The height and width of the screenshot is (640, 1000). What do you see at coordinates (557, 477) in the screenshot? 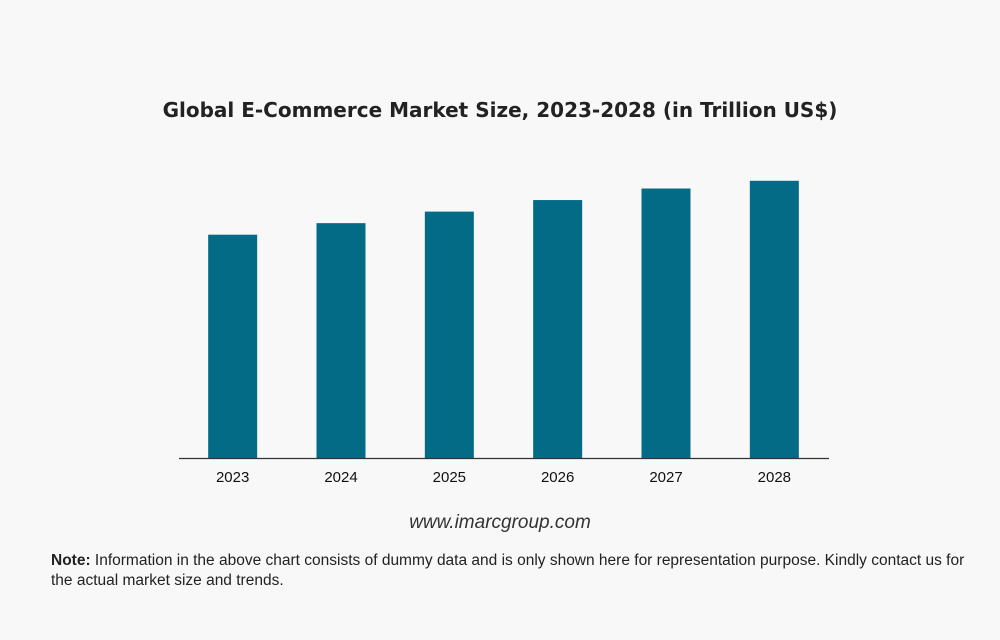
I see `x-tick-label-2026: 2026` at bounding box center [557, 477].